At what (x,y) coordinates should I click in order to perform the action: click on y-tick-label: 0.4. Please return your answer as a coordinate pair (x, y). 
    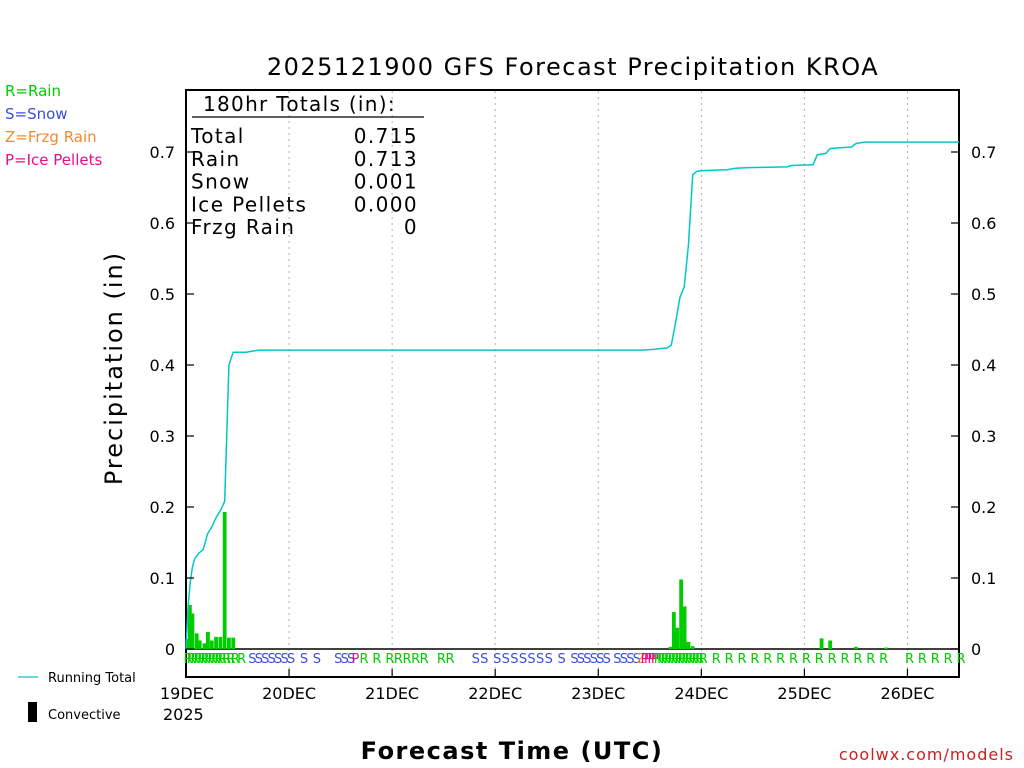
    Looking at the image, I should click on (162, 365).